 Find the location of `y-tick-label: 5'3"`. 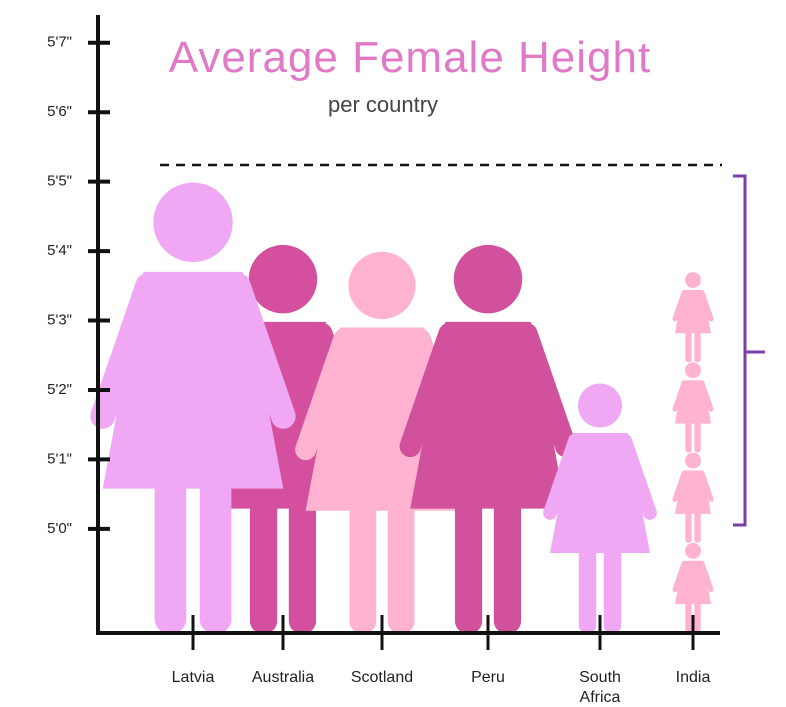

y-tick-label: 5'3" is located at coordinates (59, 319).